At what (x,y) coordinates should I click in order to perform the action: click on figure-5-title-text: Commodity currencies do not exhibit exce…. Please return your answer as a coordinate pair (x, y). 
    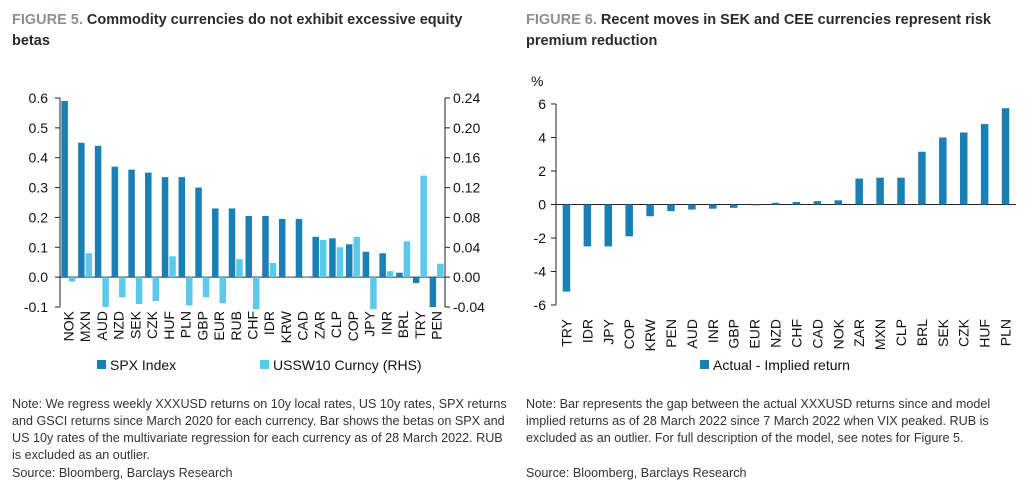
    Looking at the image, I should click on (237, 30).